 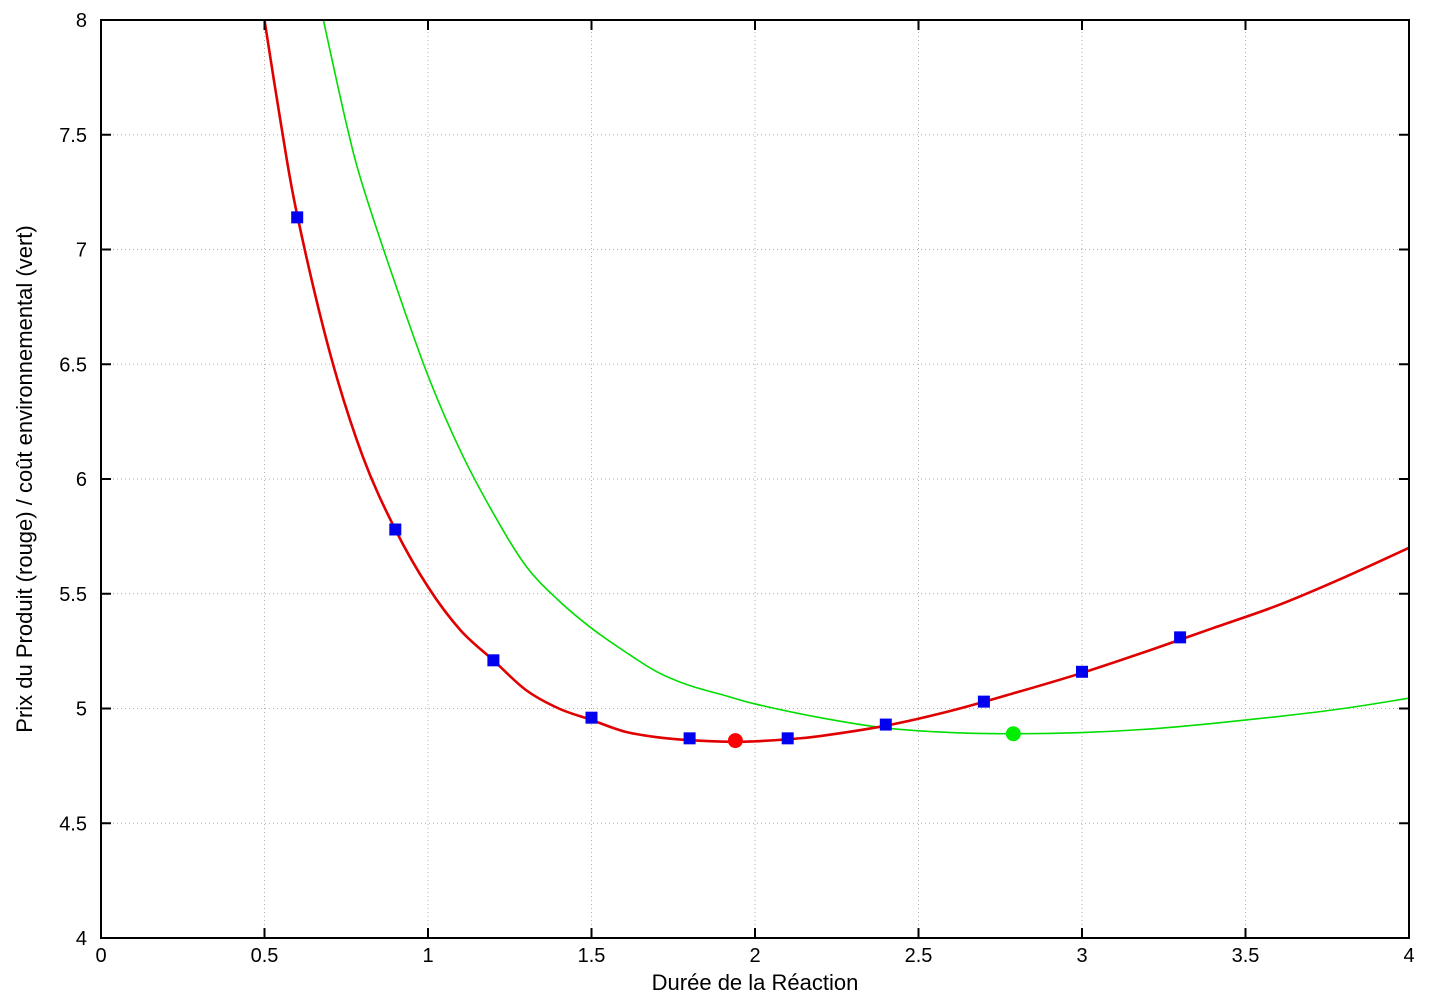 What do you see at coordinates (73, 595) in the screenshot?
I see `y-tick-label: 5.5` at bounding box center [73, 595].